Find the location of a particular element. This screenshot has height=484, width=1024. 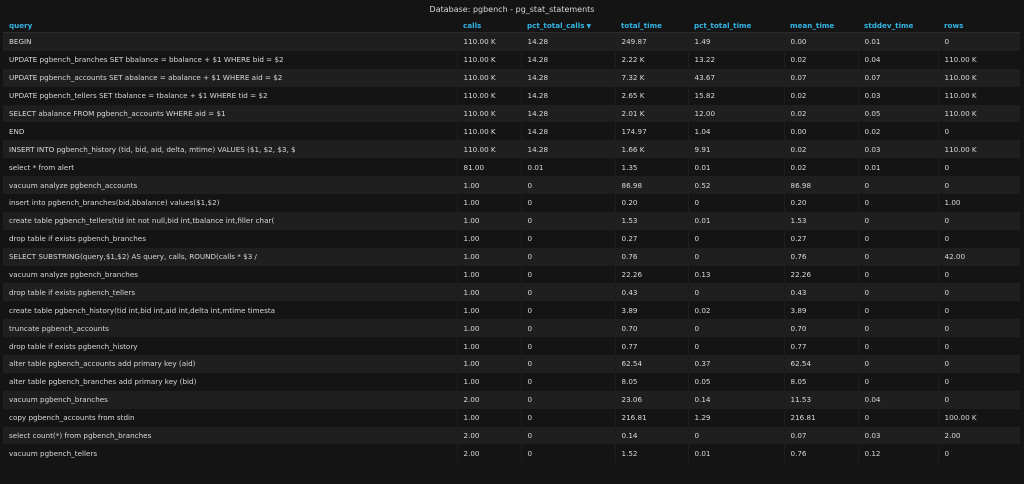

cell-mean-time: 0.20 is located at coordinates (821, 203).